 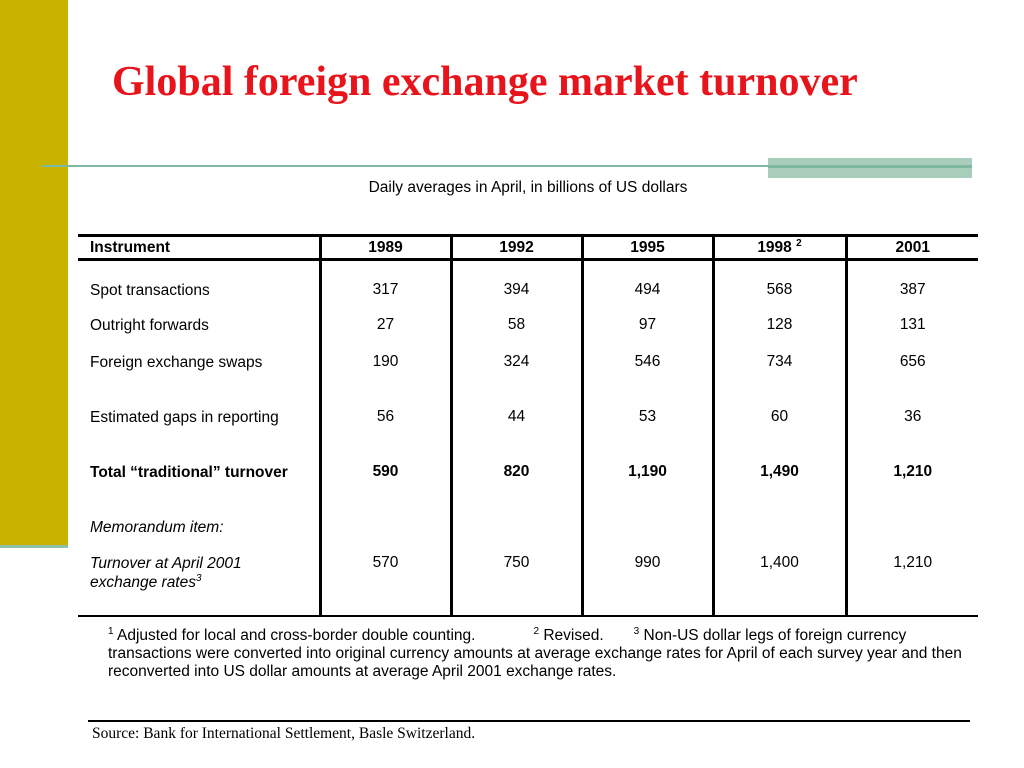 I want to click on slide-title: Global foreign exchange market turnover, so click(x=485, y=82).